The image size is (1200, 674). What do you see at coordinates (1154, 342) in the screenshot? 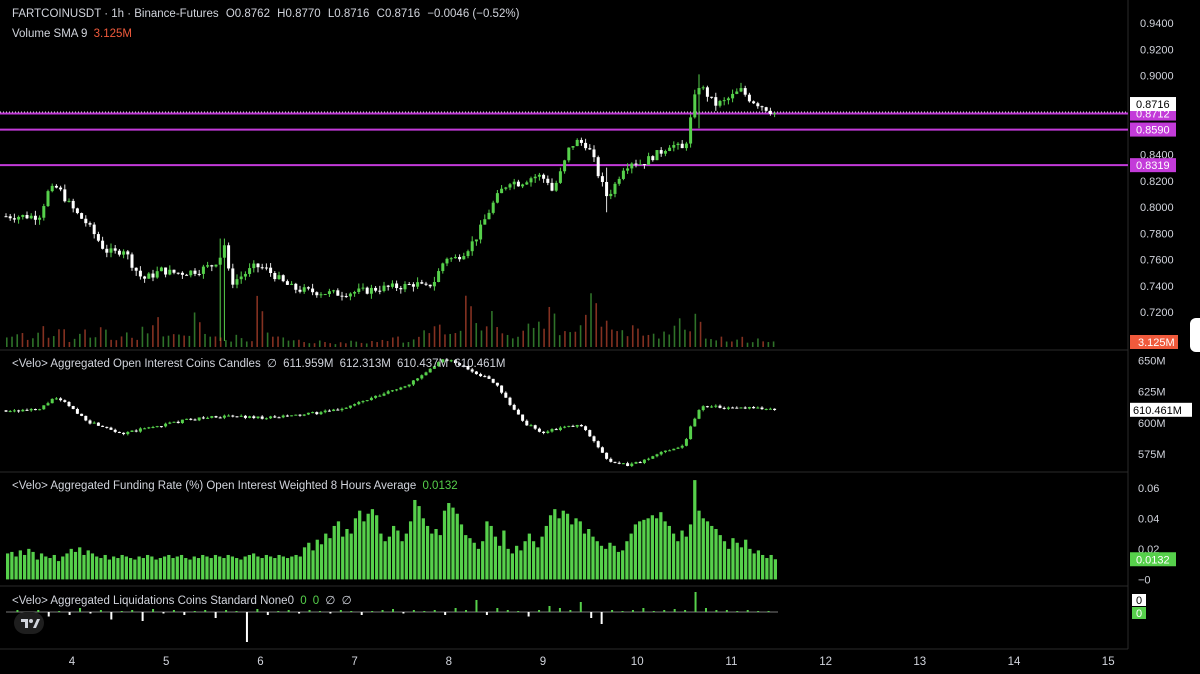
I see `volume-value-badge` at bounding box center [1154, 342].